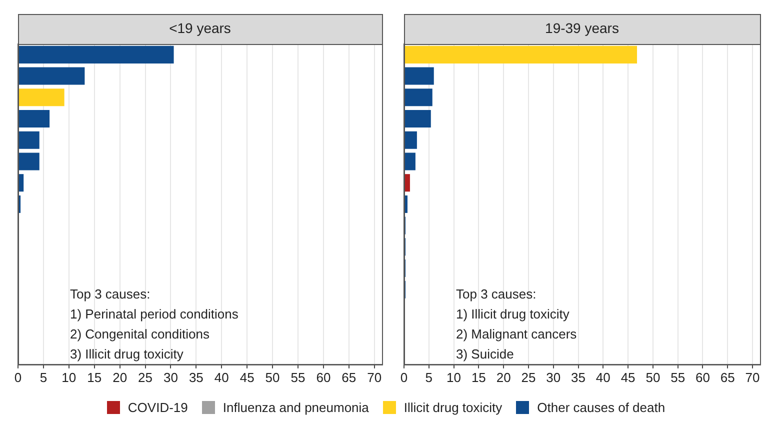  I want to click on chart-title: 19-39 years, so click(582, 28).